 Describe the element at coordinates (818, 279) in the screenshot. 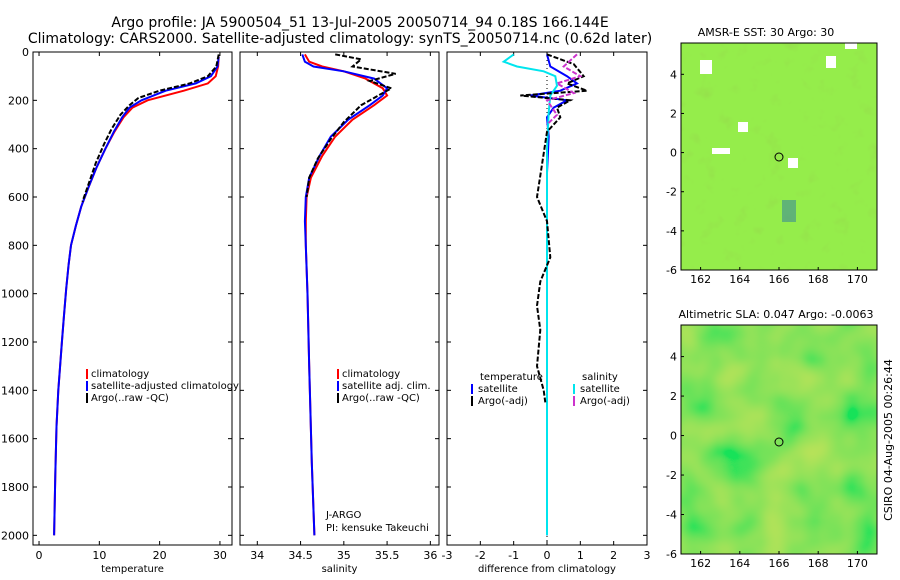

I see `sst_map-xtick-label: 168` at that location.